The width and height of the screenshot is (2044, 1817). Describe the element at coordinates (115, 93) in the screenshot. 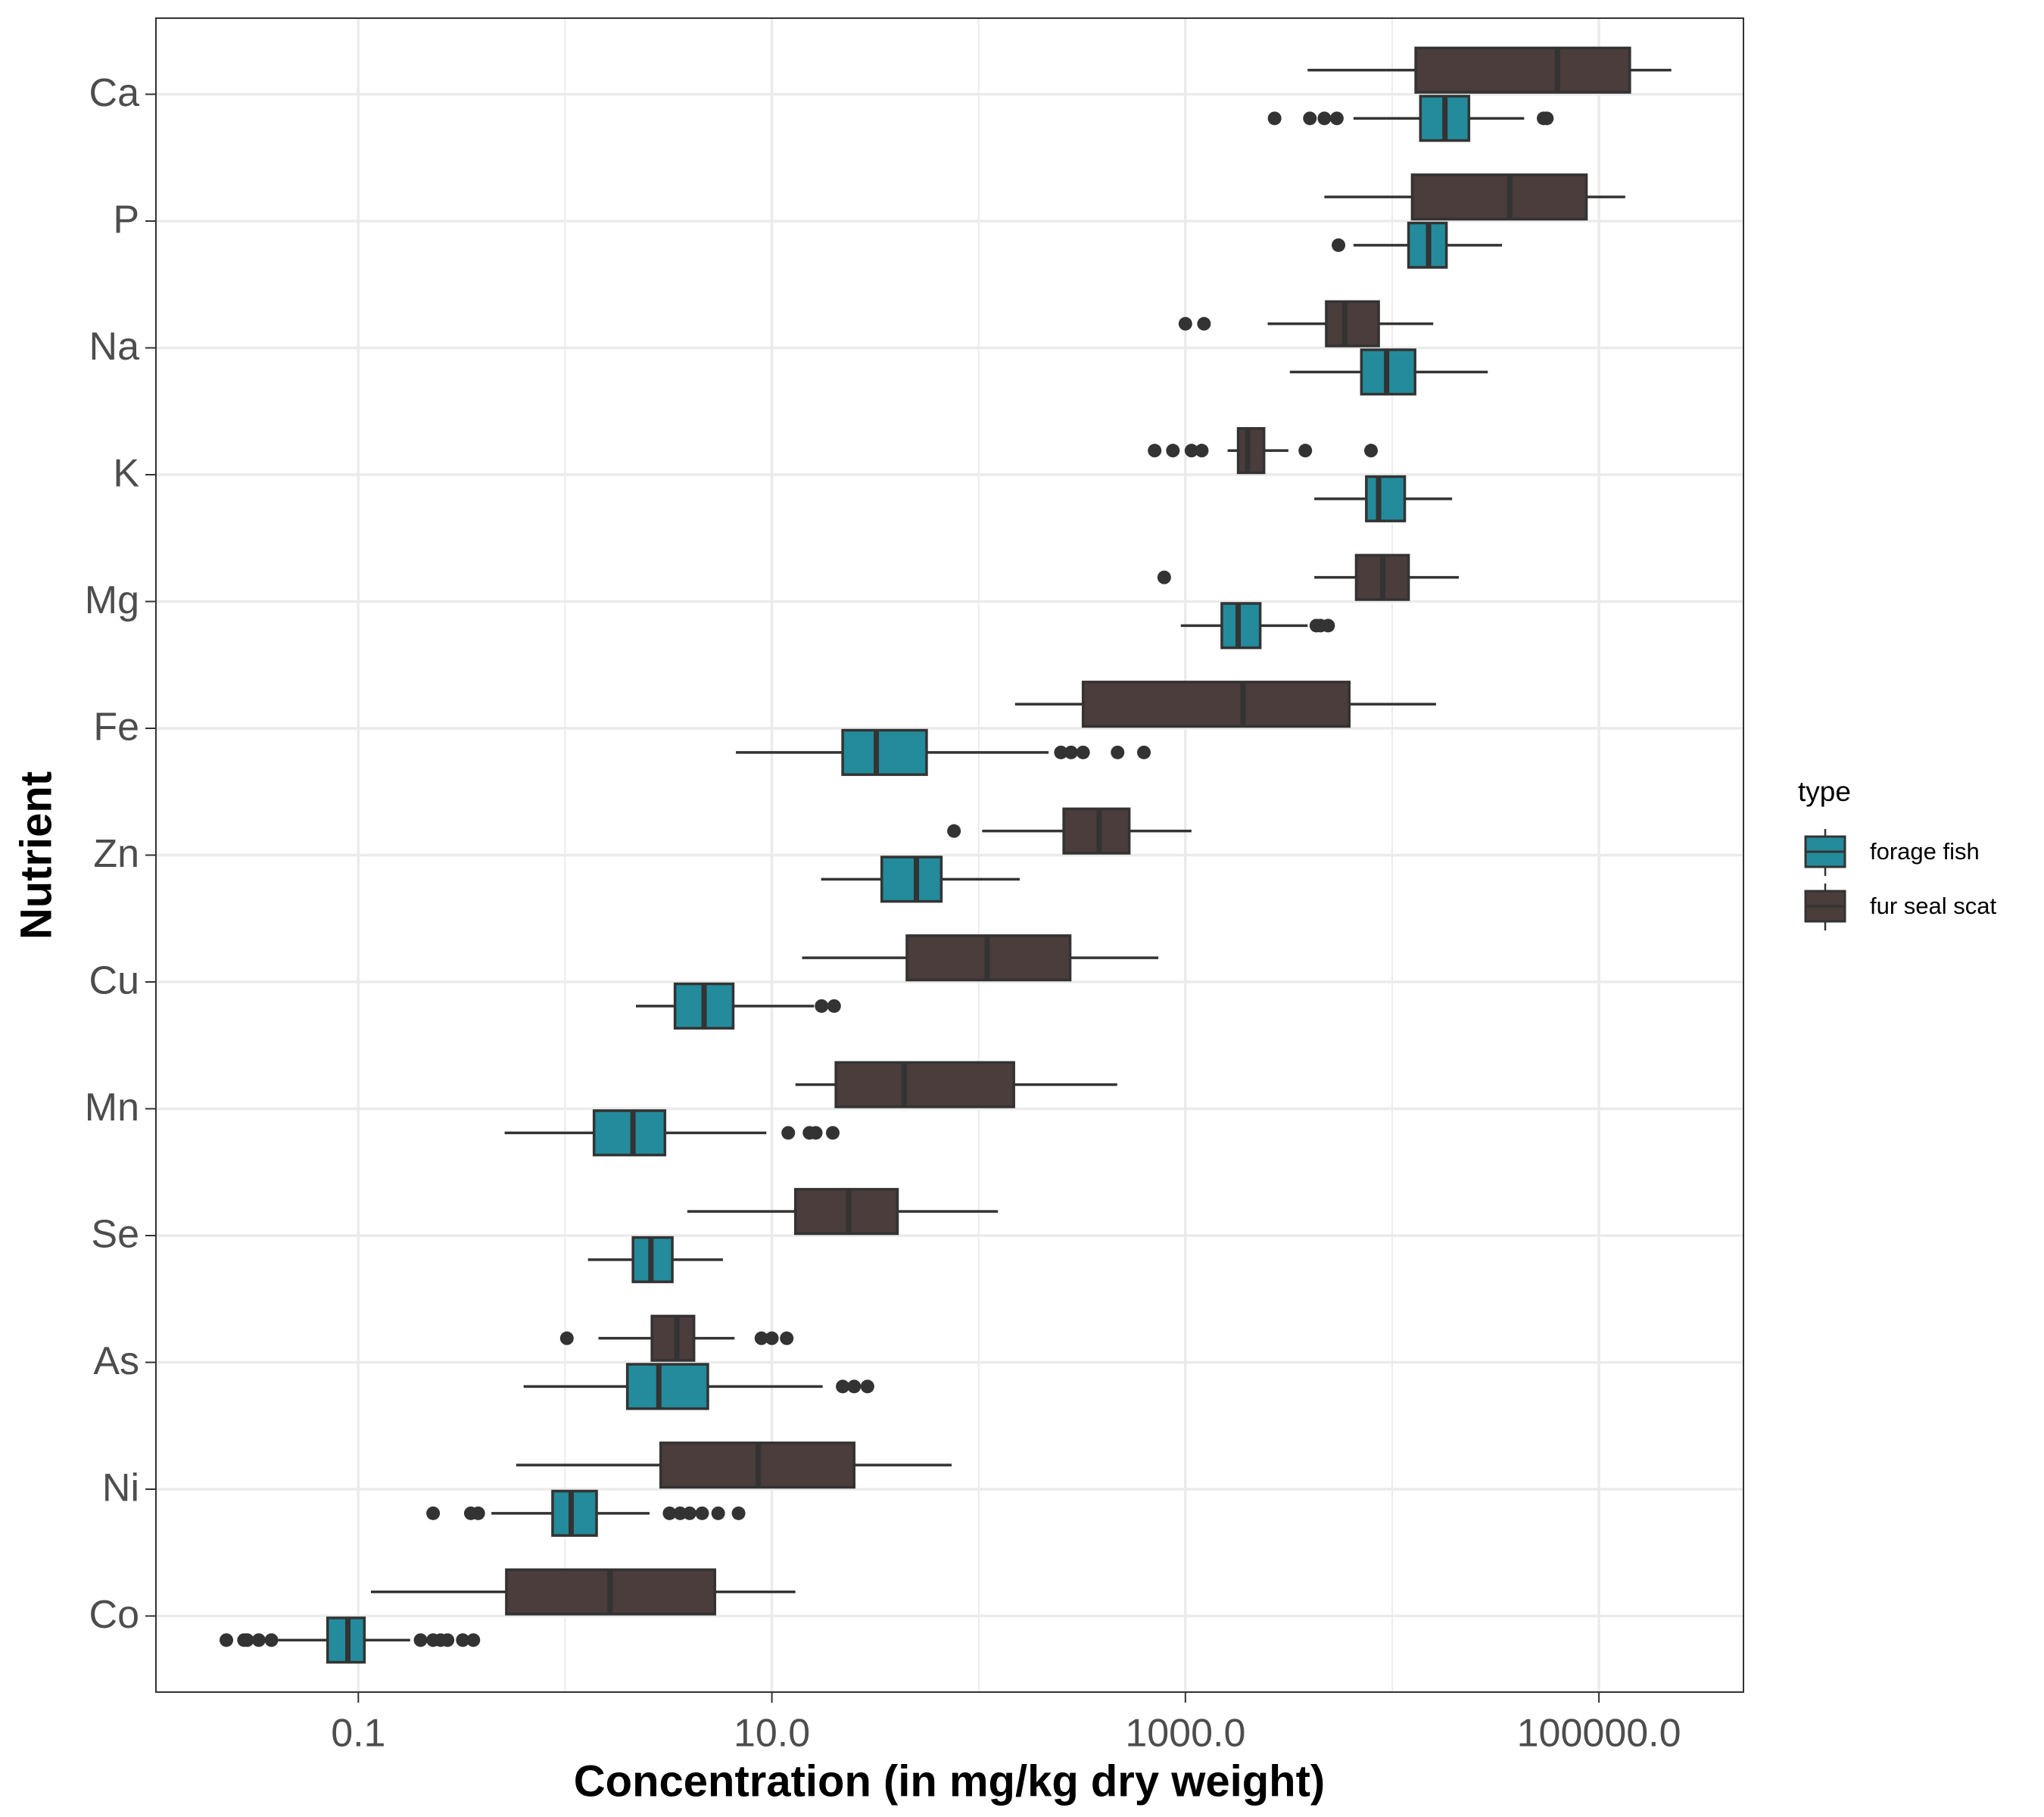

I see `y-tick-label: Ca` at that location.